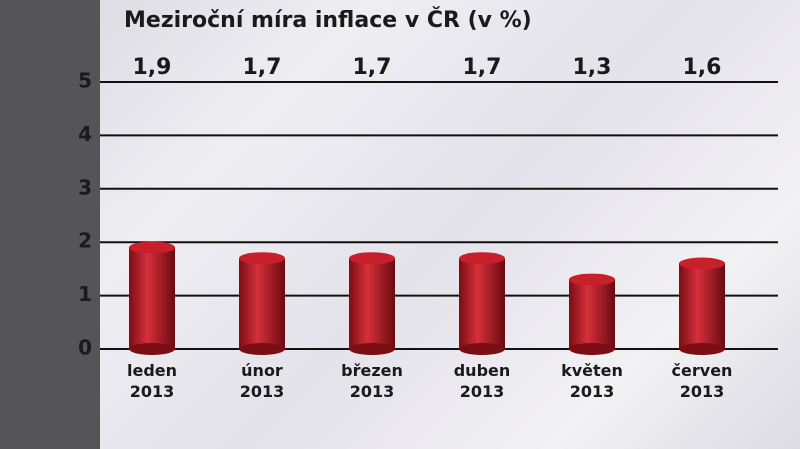 Image resolution: width=800 pixels, height=449 pixels. I want to click on chart-title: Meziroční míra inflace v ČR (v %), so click(328, 20).